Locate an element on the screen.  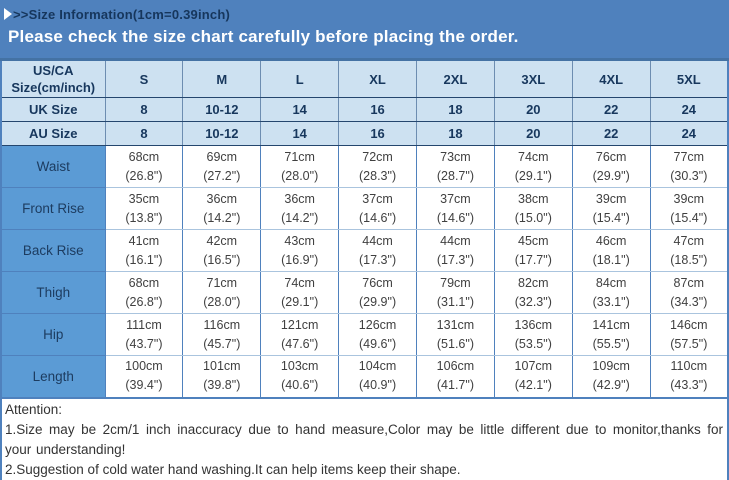
cm-value: 36cm is located at coordinates (299, 198).